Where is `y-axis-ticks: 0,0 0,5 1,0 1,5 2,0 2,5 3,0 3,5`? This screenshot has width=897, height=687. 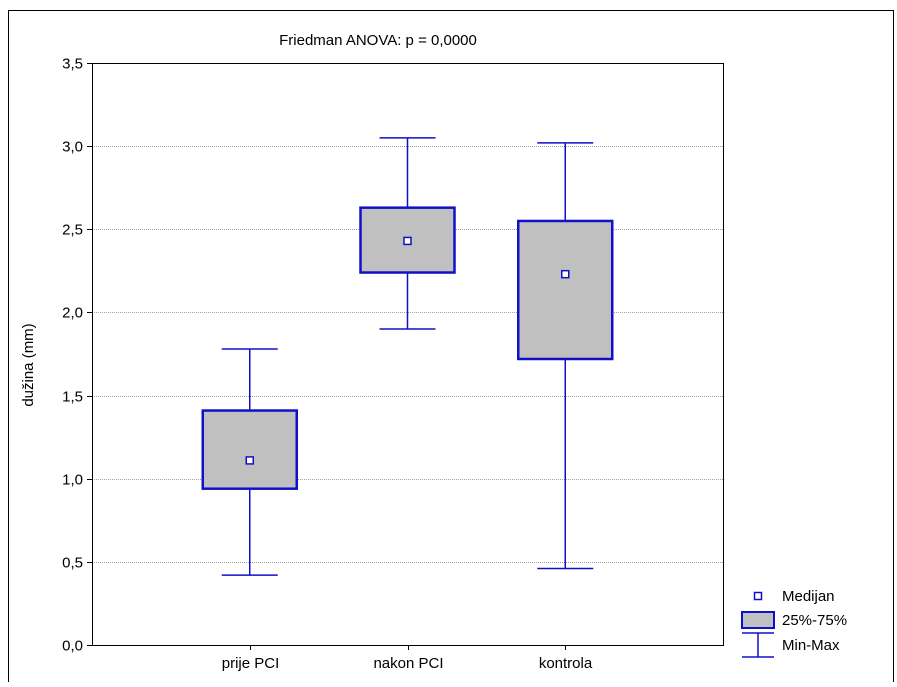
y-axis-ticks: 0,0 0,5 1,0 1,5 2,0 2,5 3,0 3,5 is located at coordinates (77, 355).